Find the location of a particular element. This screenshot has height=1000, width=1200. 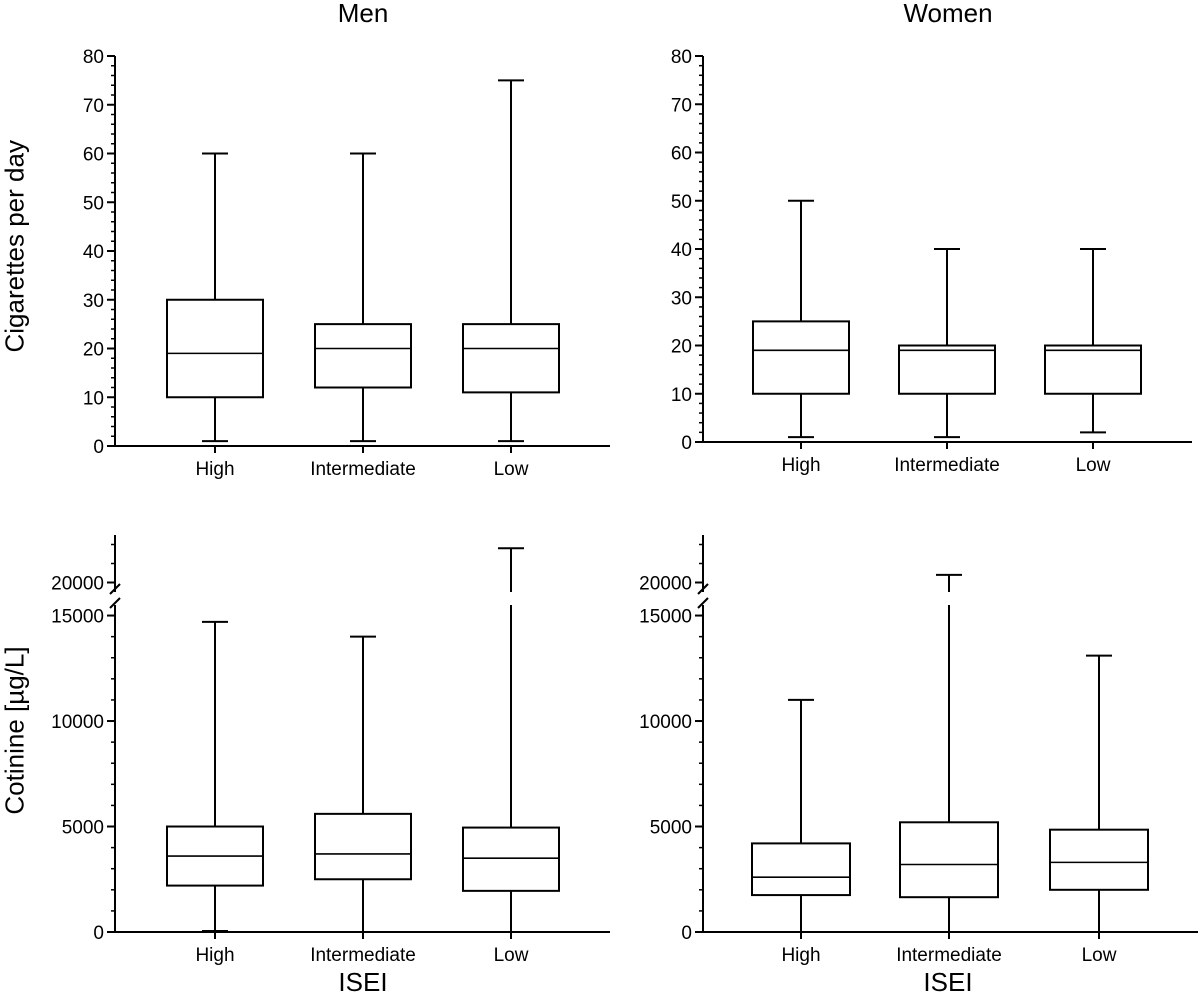

x-axis-label-isei-left: ISEI is located at coordinates (363, 982).